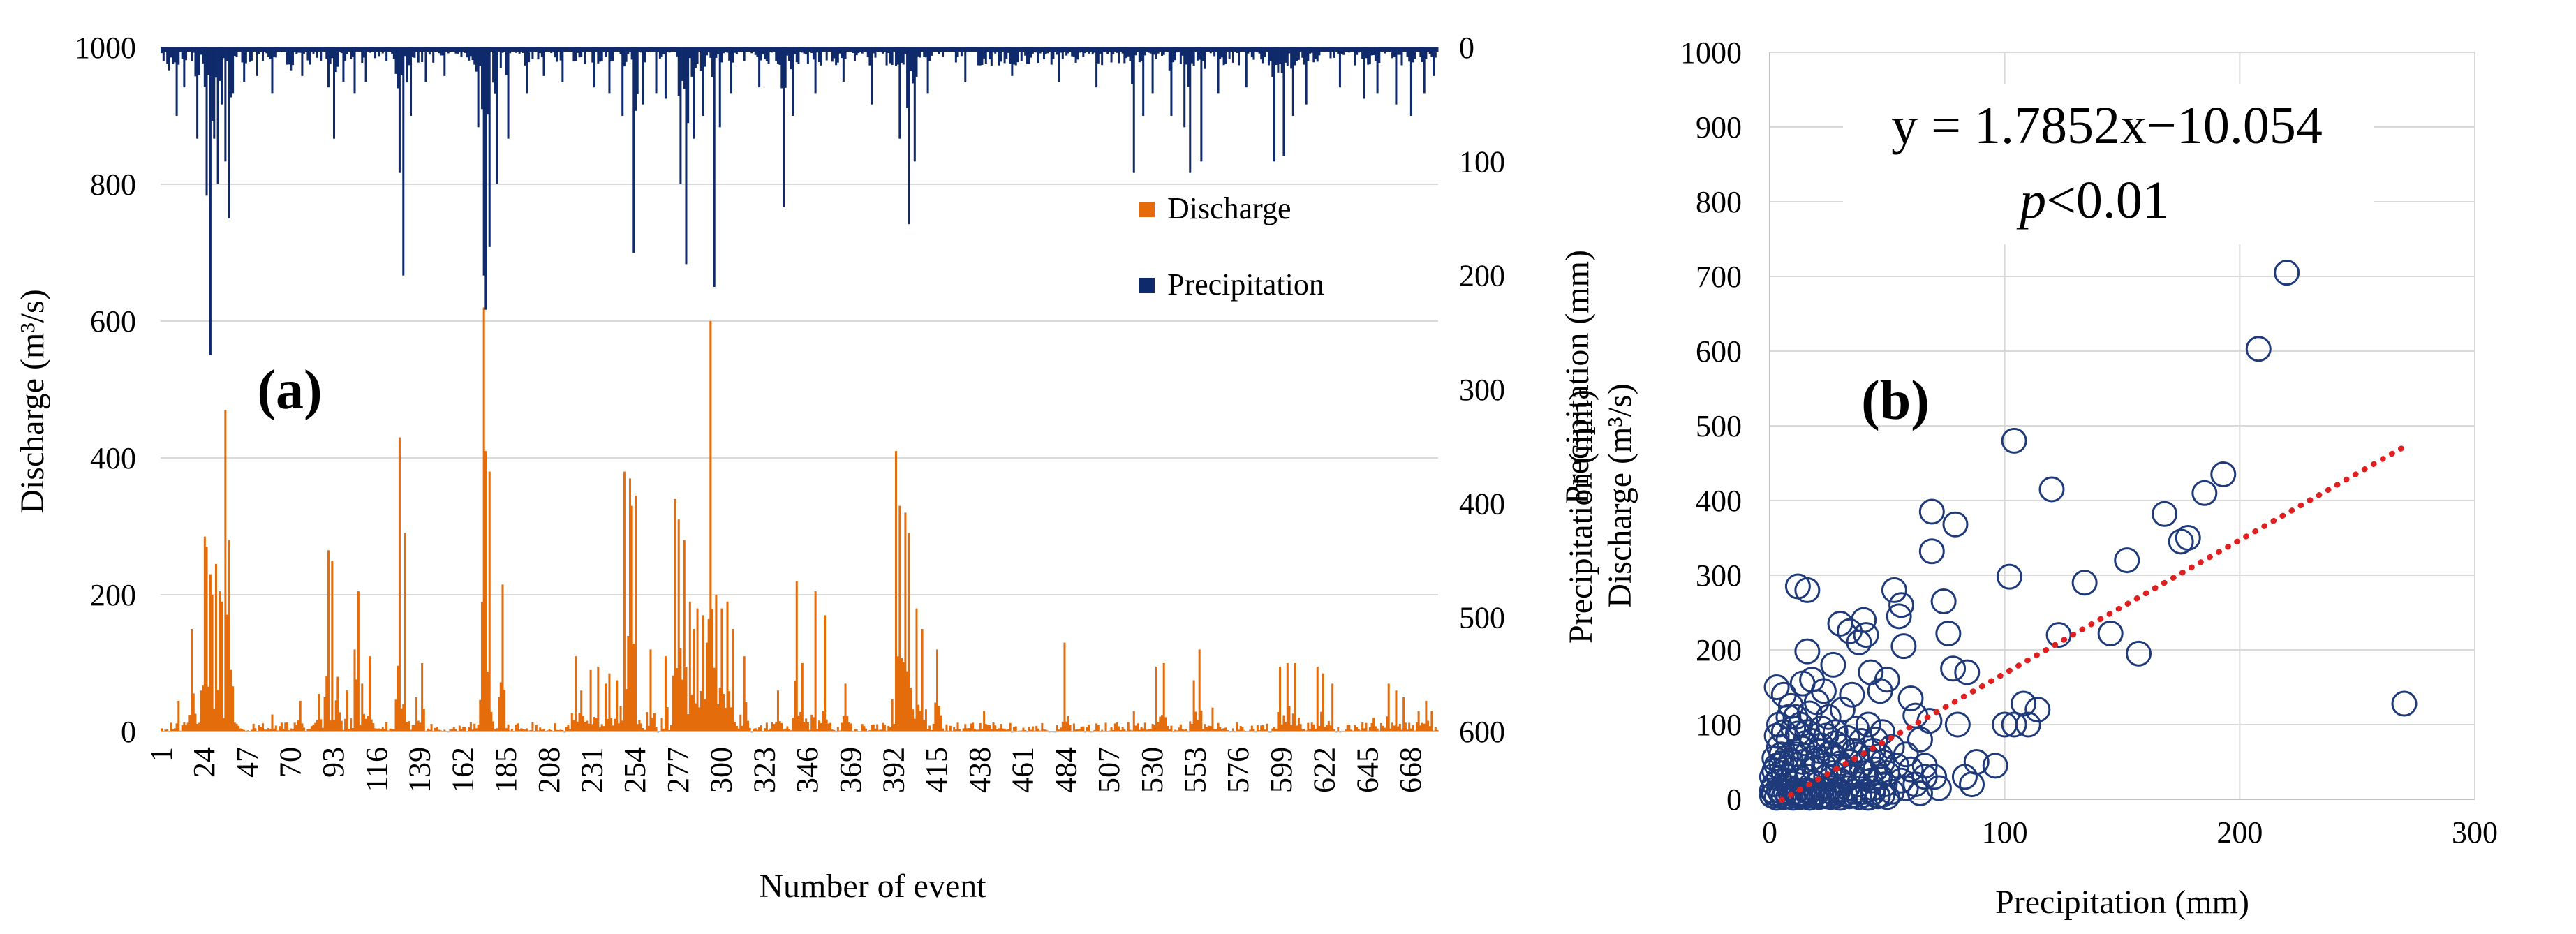 Image resolution: width=2576 pixels, height=934 pixels. I want to click on x-tick-label: 208, so click(549, 770).